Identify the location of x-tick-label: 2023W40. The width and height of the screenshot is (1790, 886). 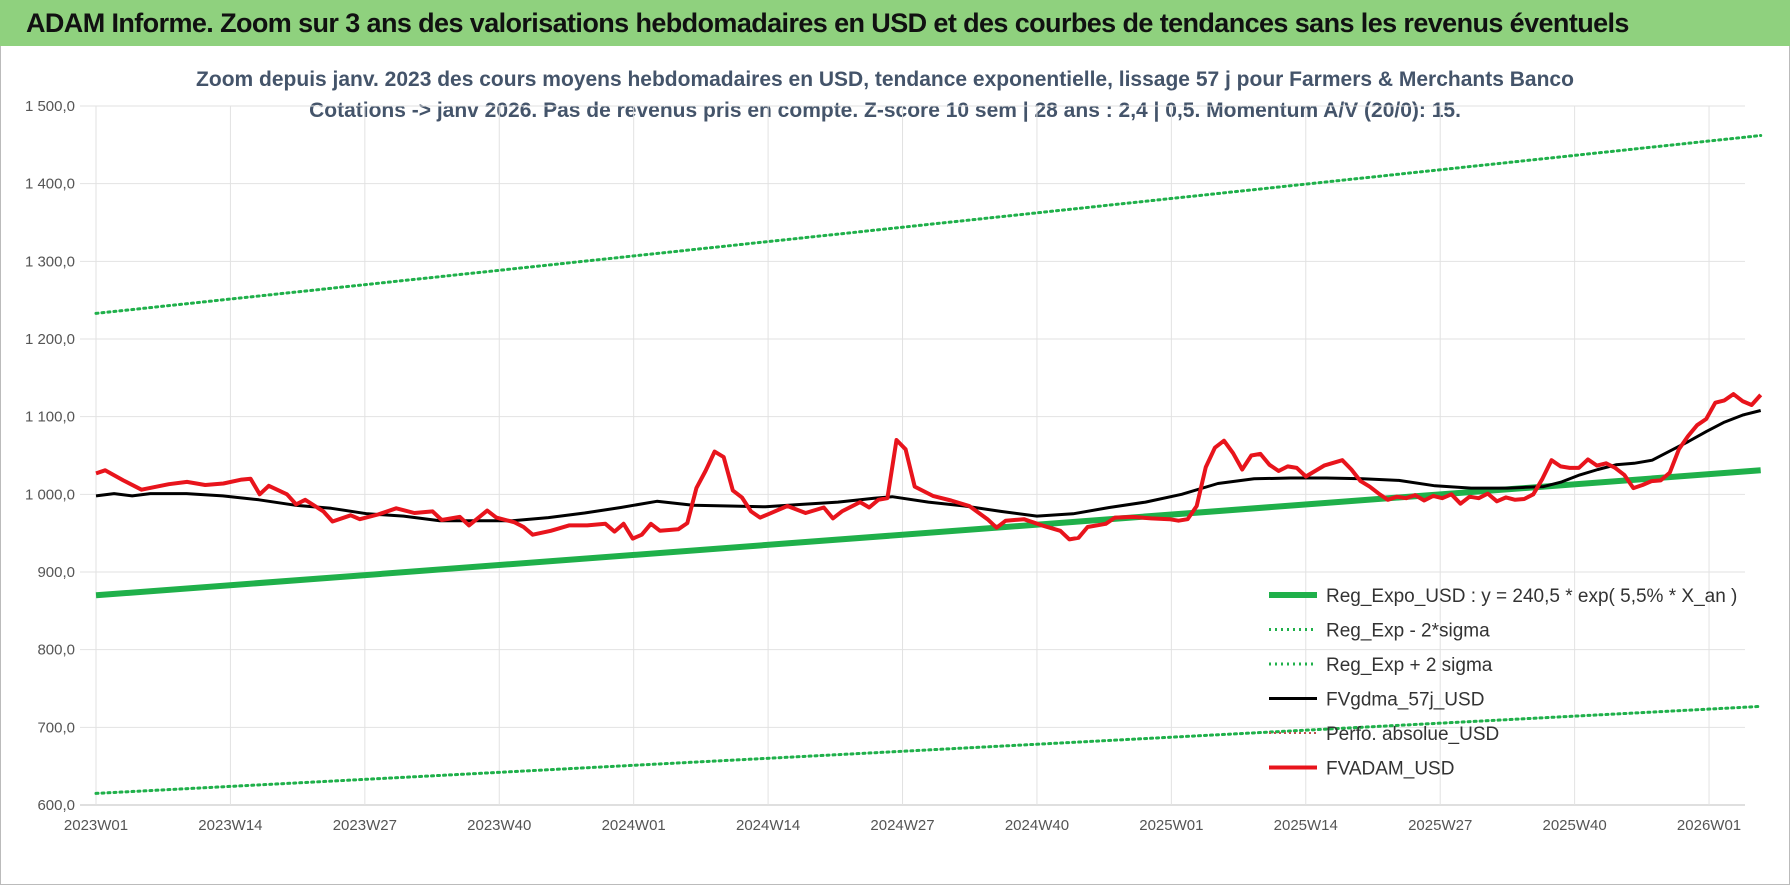
(499, 825).